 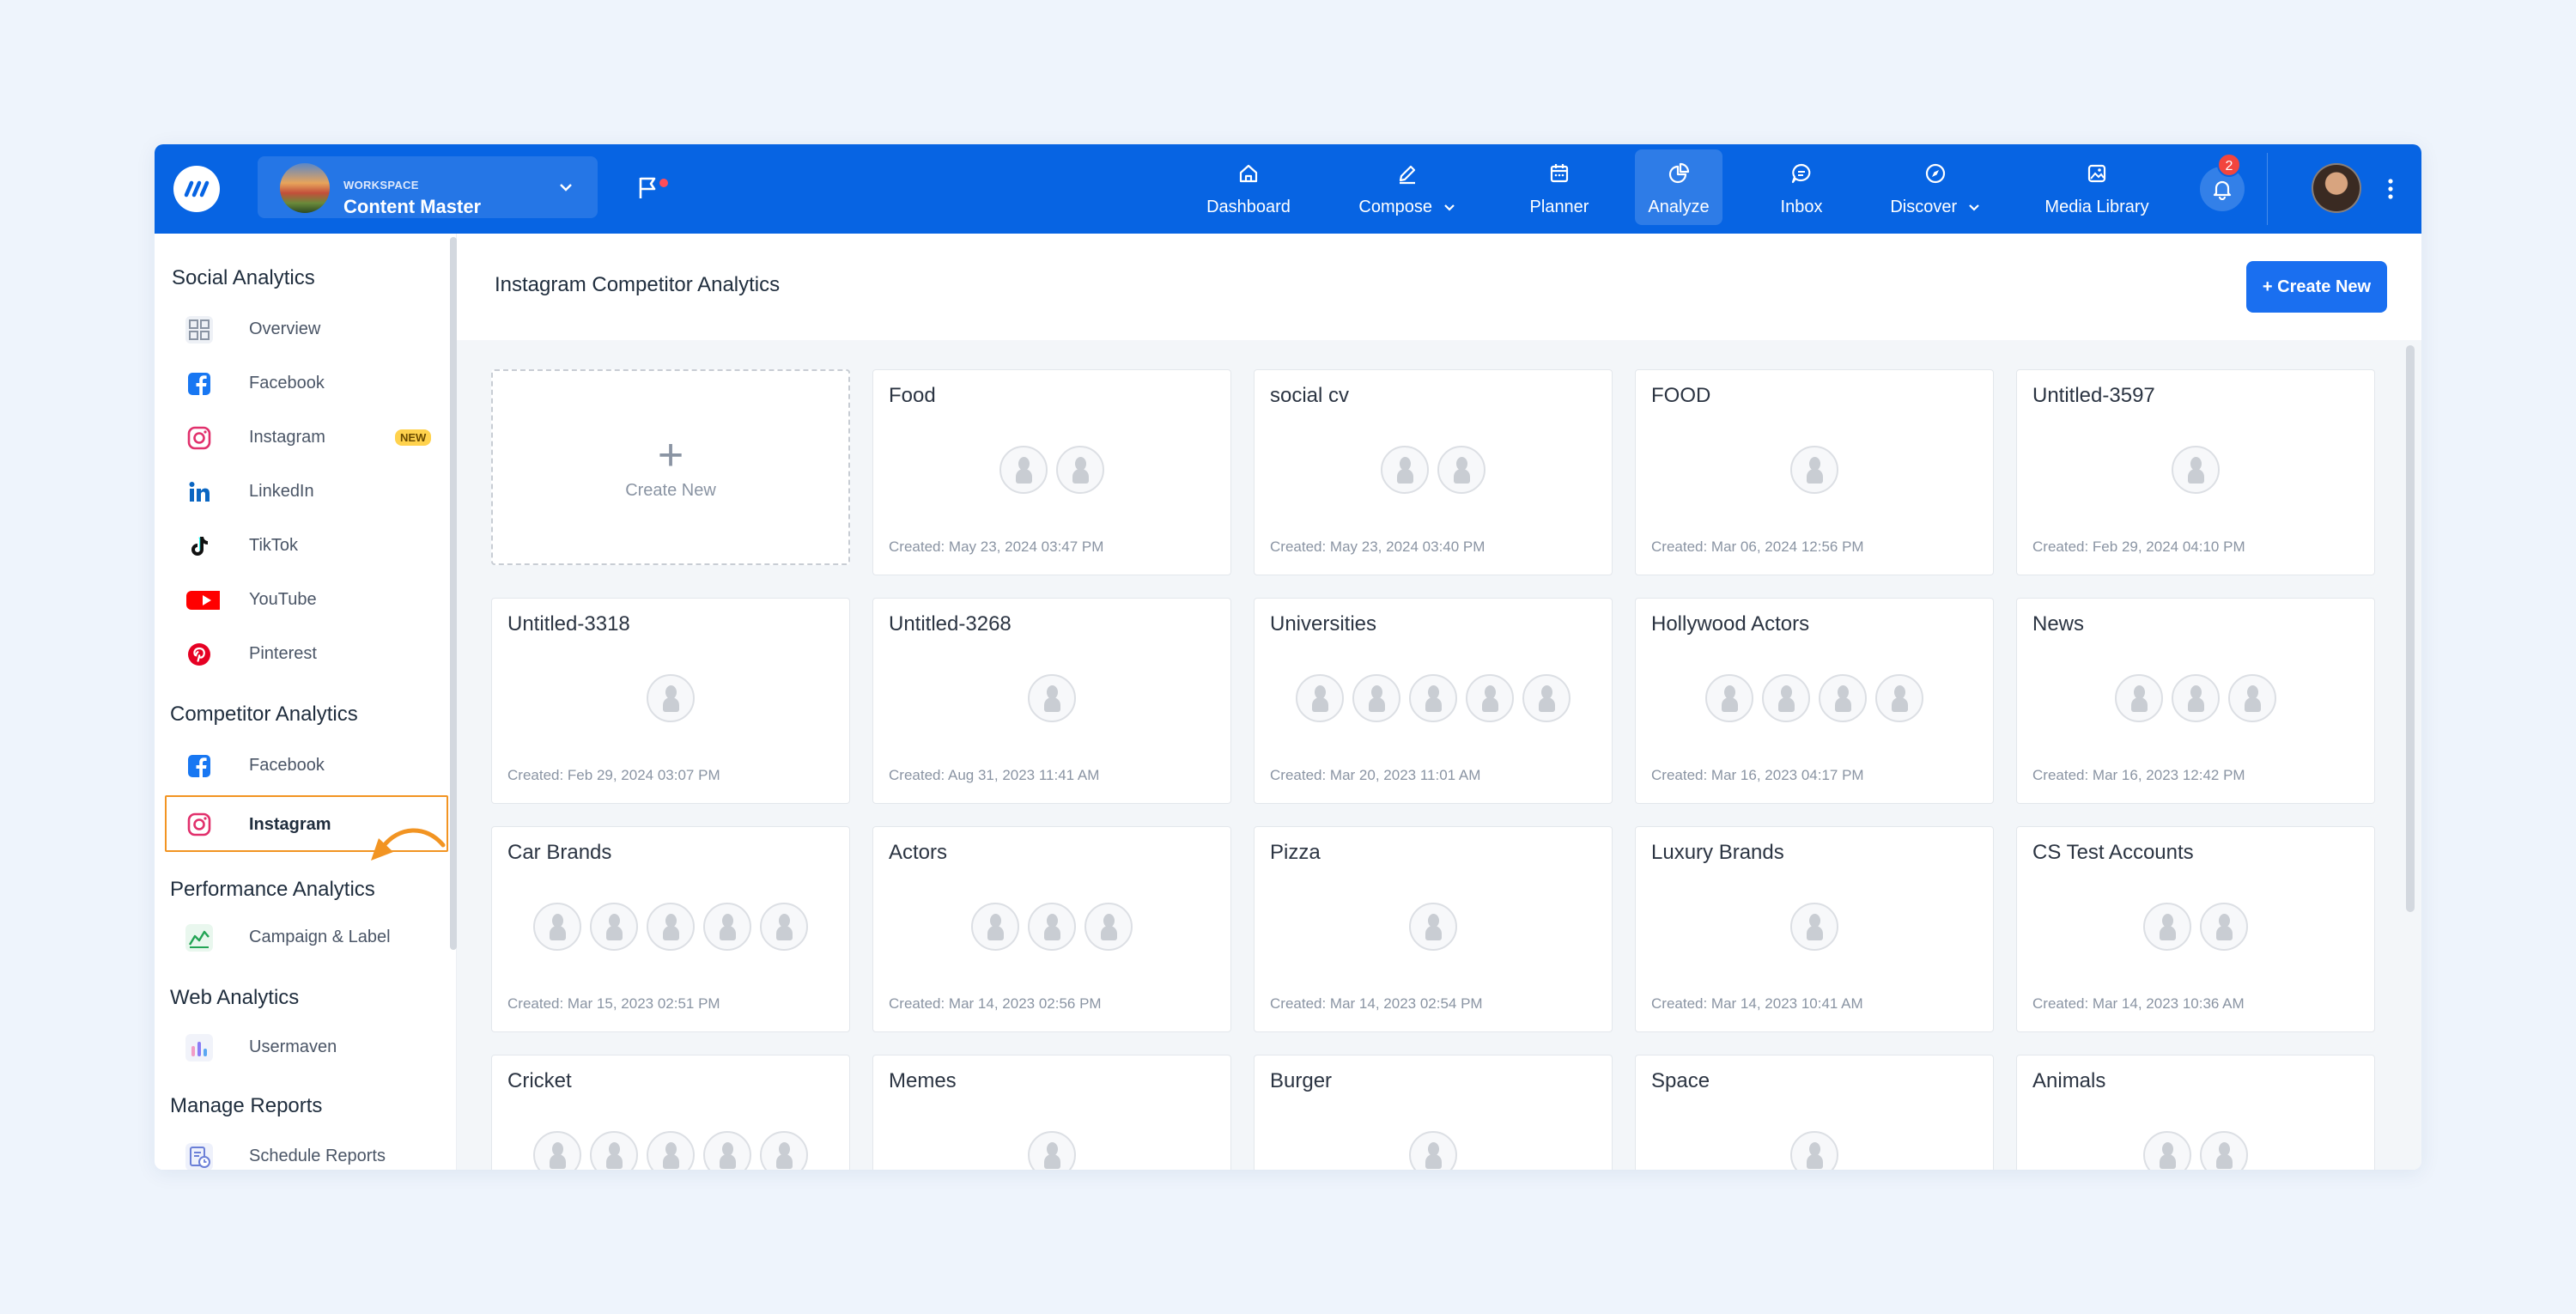 What do you see at coordinates (2138, 775) in the screenshot?
I see `card-created-date: Created: Mar 16, 2023 12:42 PM` at bounding box center [2138, 775].